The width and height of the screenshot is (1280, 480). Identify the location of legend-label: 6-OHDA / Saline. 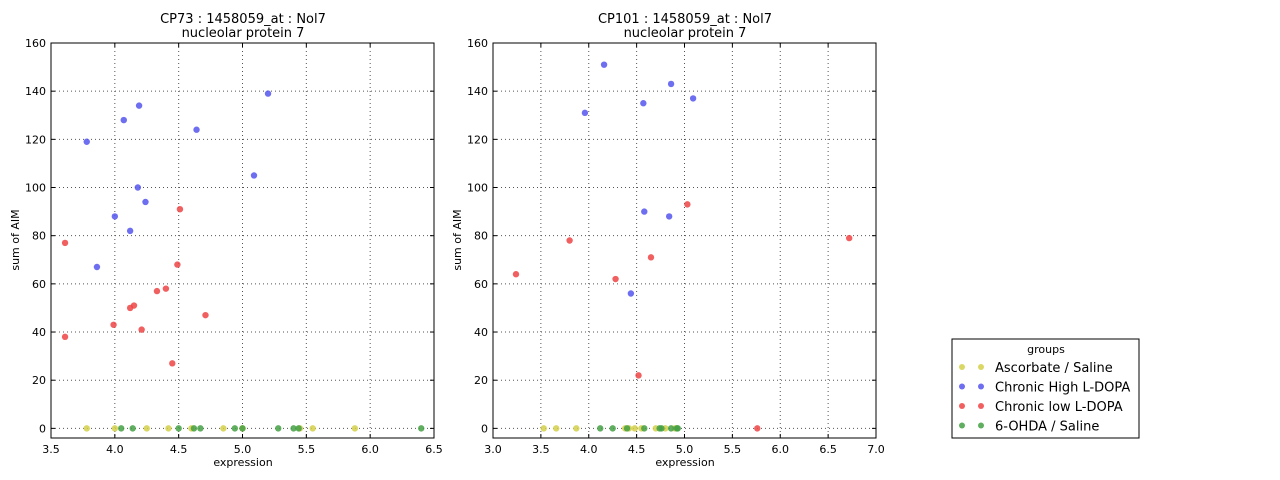
(1047, 427).